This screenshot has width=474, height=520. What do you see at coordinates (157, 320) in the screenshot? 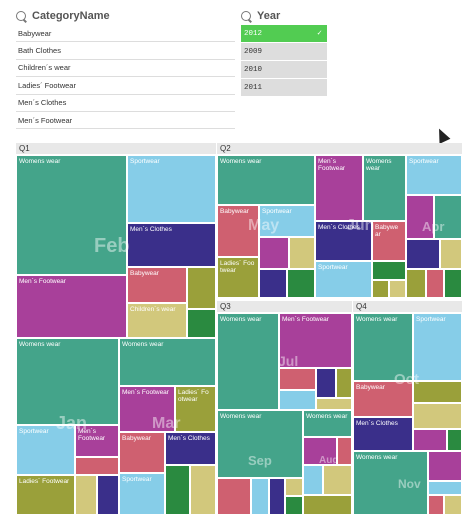
I see `treemap-cell: Children´s wear` at bounding box center [157, 320].